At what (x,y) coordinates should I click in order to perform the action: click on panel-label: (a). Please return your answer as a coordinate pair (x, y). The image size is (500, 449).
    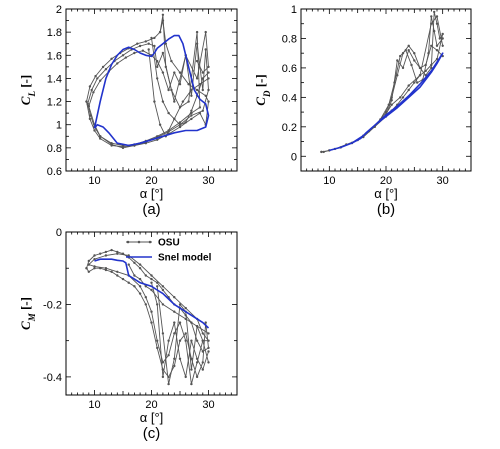
    Looking at the image, I should click on (151, 209).